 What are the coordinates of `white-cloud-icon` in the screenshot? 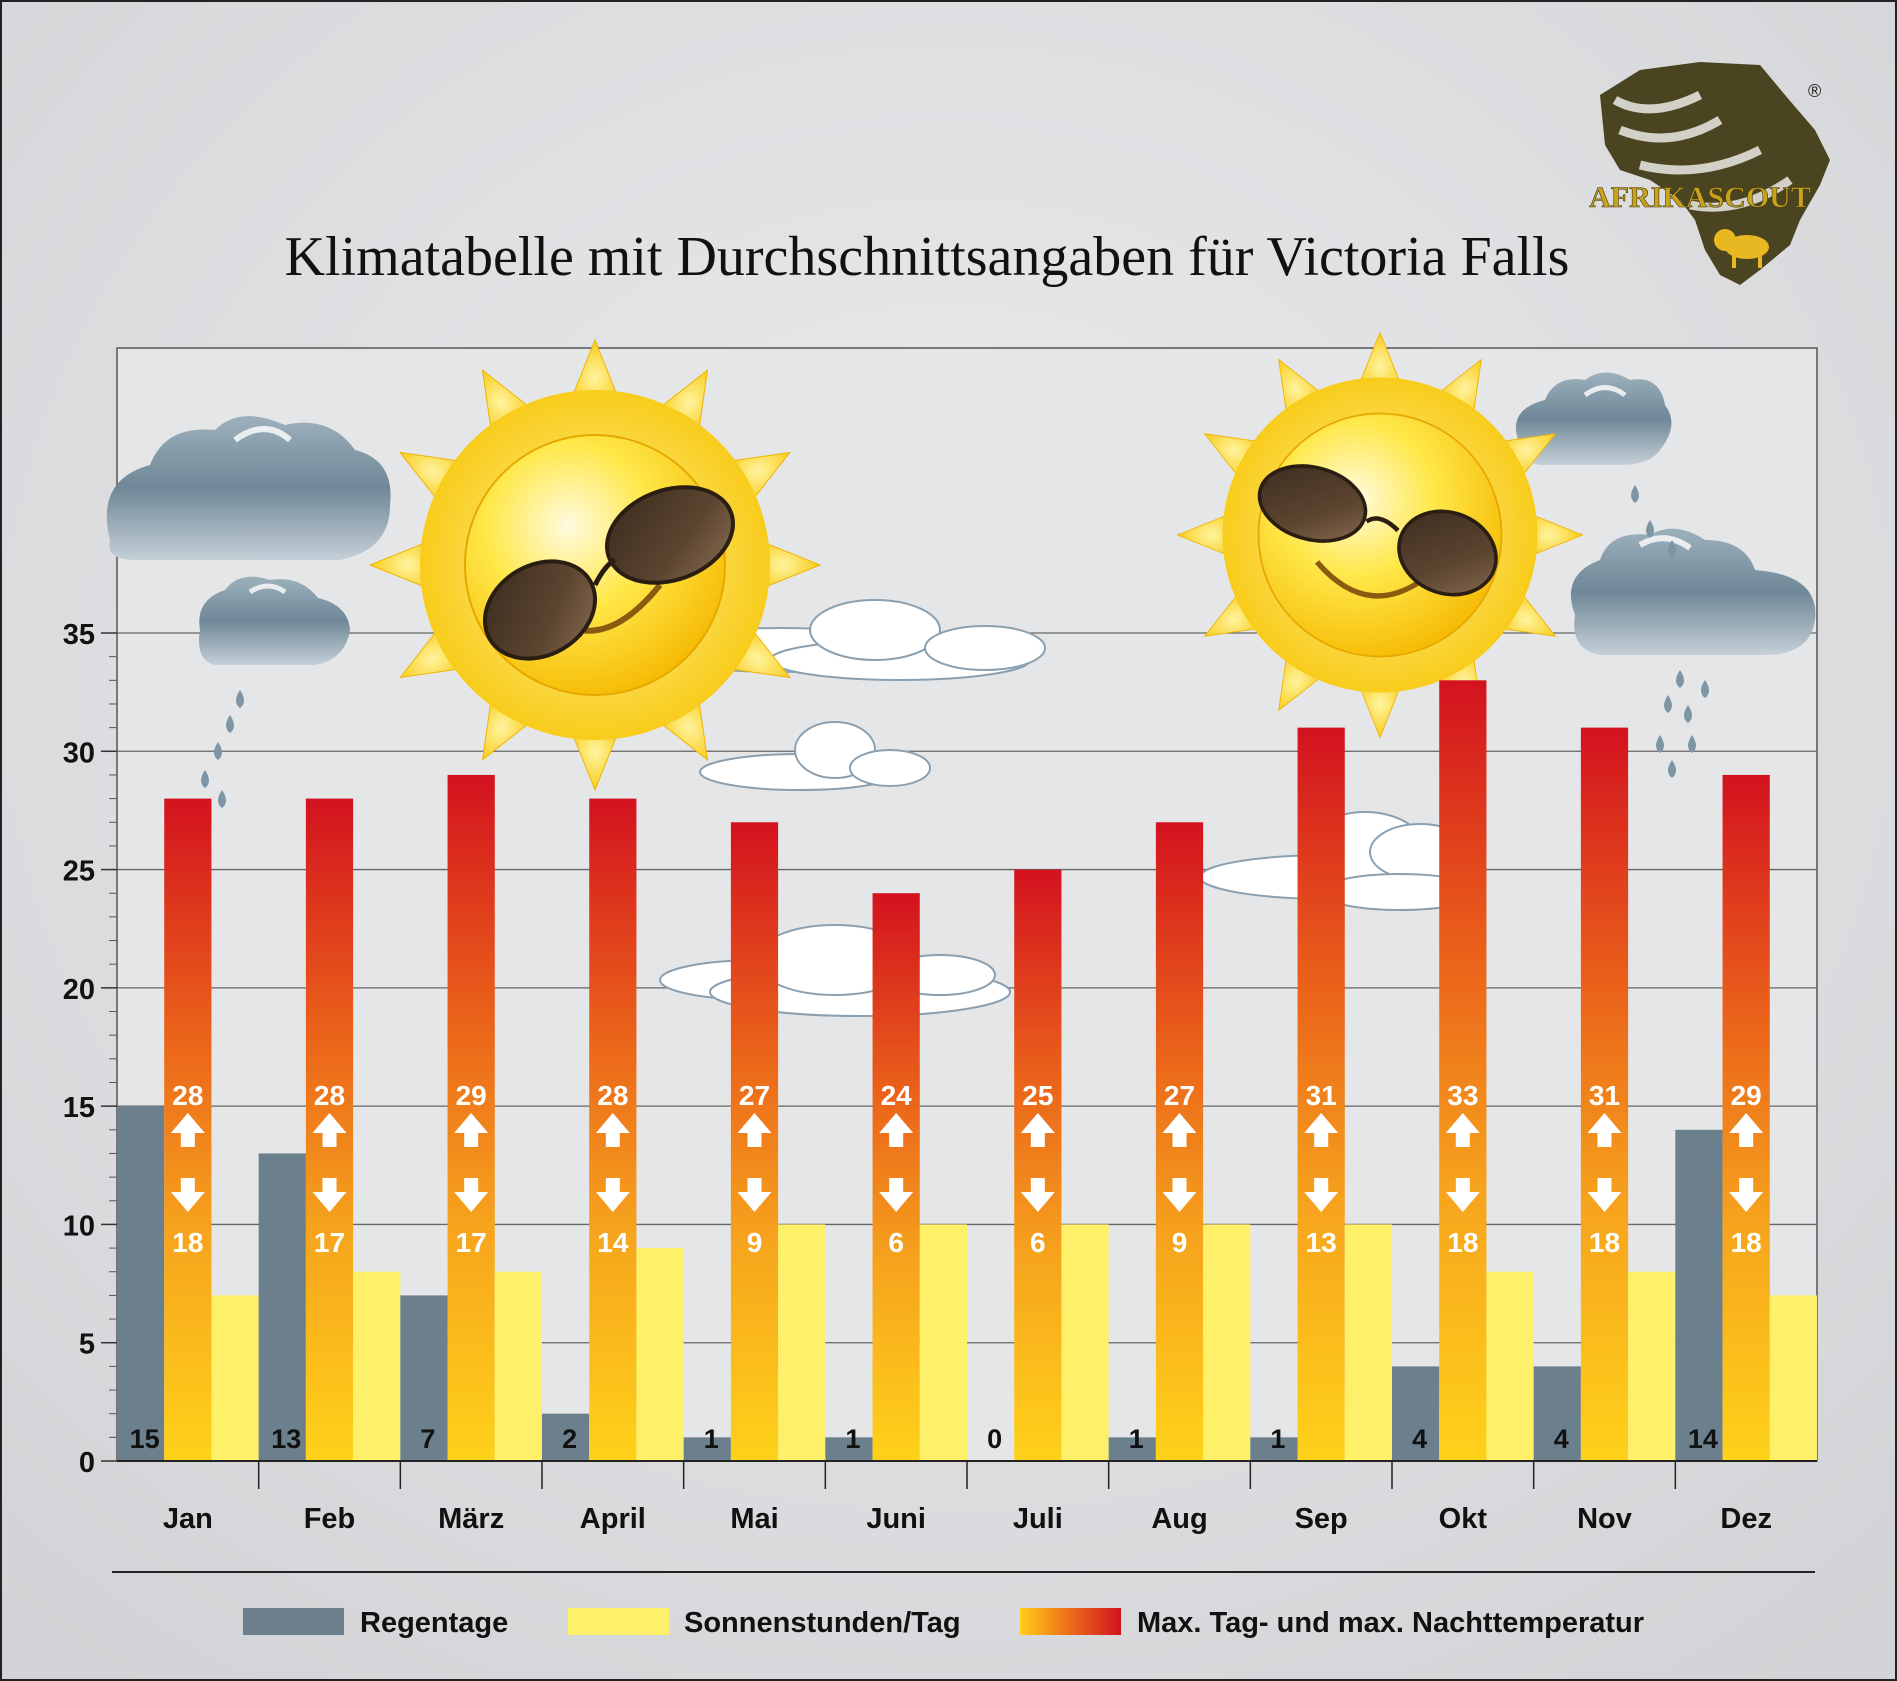 It's located at (815, 756).